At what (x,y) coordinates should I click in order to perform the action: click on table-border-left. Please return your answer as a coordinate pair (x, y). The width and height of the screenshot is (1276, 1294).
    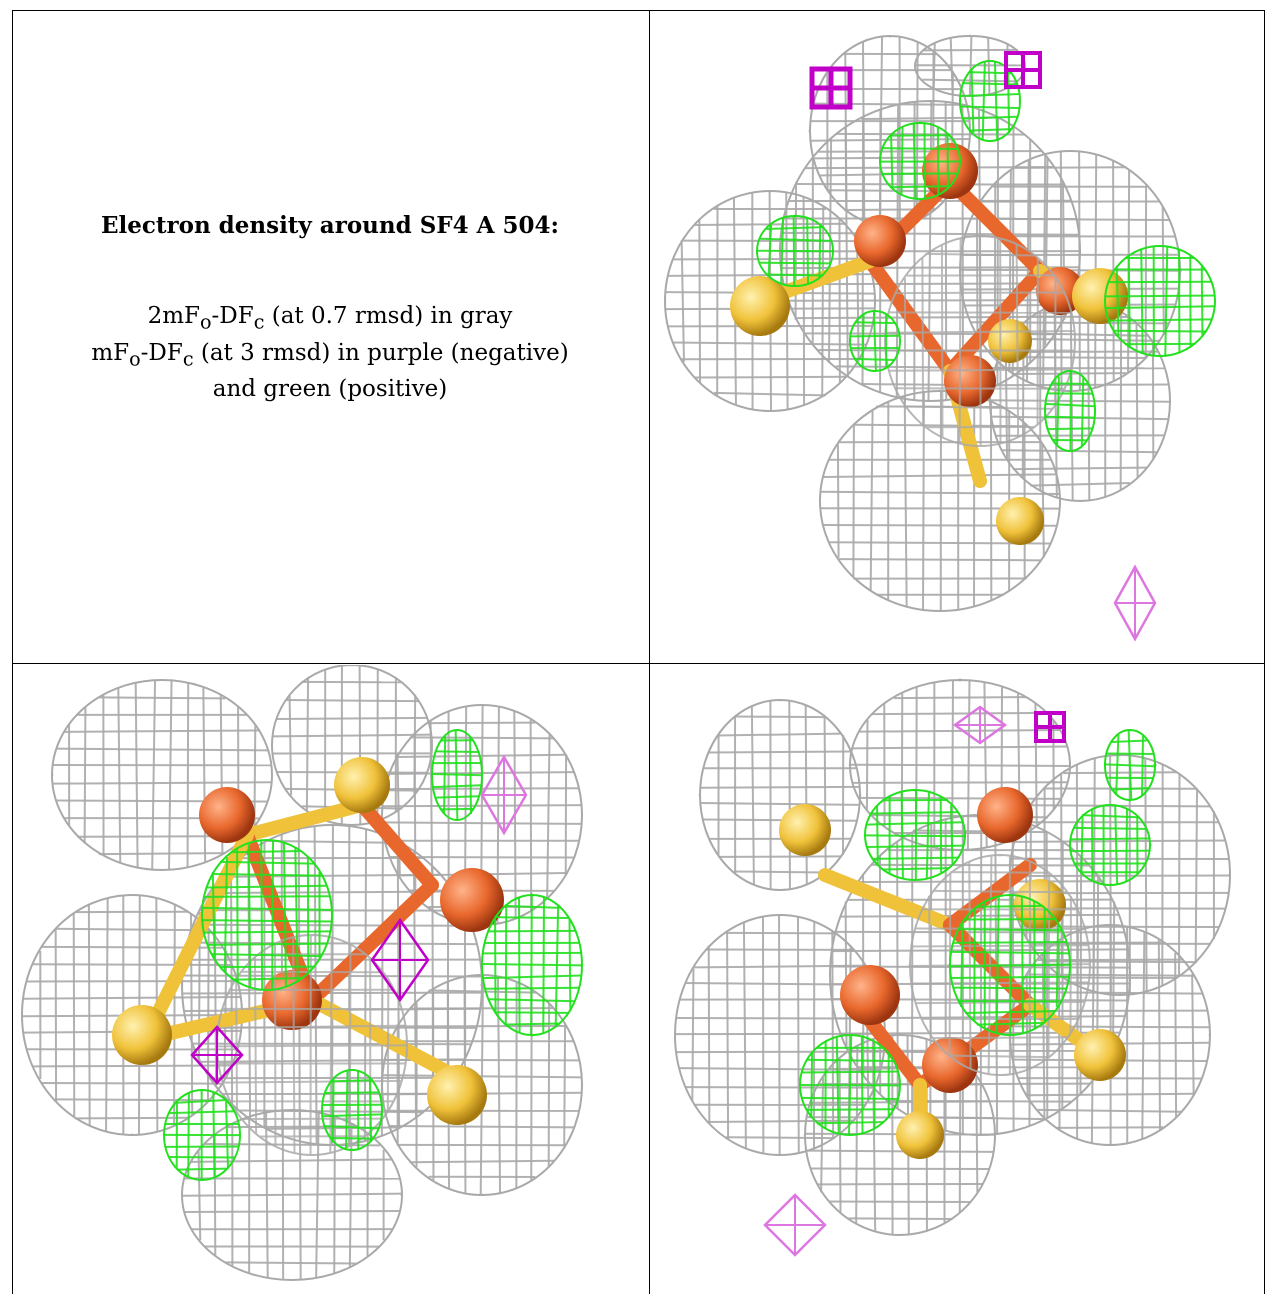
    Looking at the image, I should click on (12, 652).